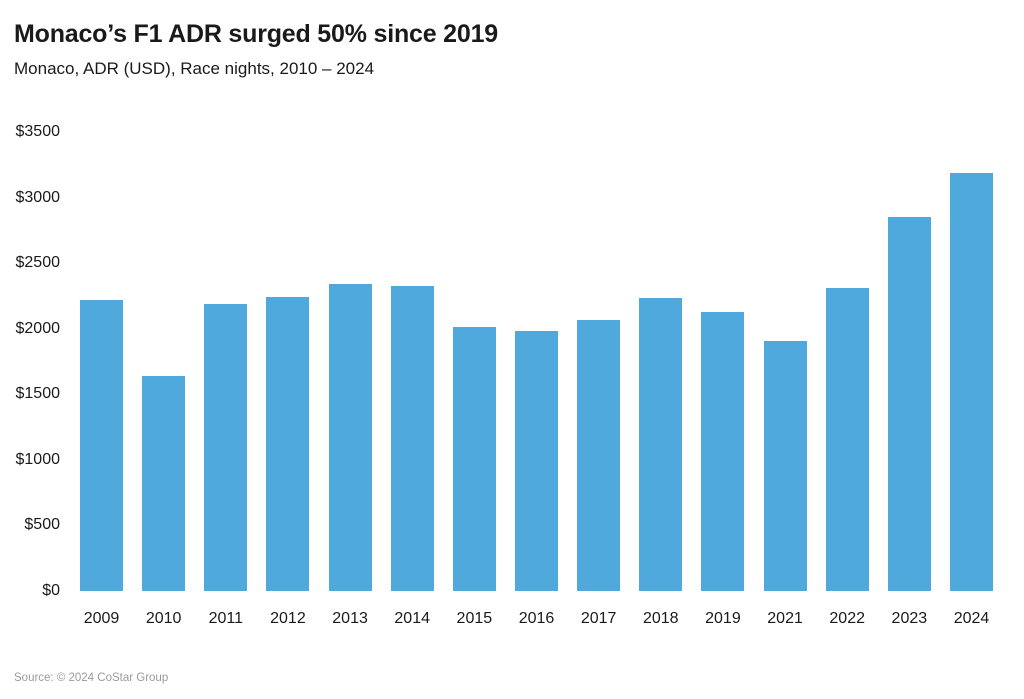 The image size is (1024, 699). I want to click on y-tick-label: $500, so click(42, 525).